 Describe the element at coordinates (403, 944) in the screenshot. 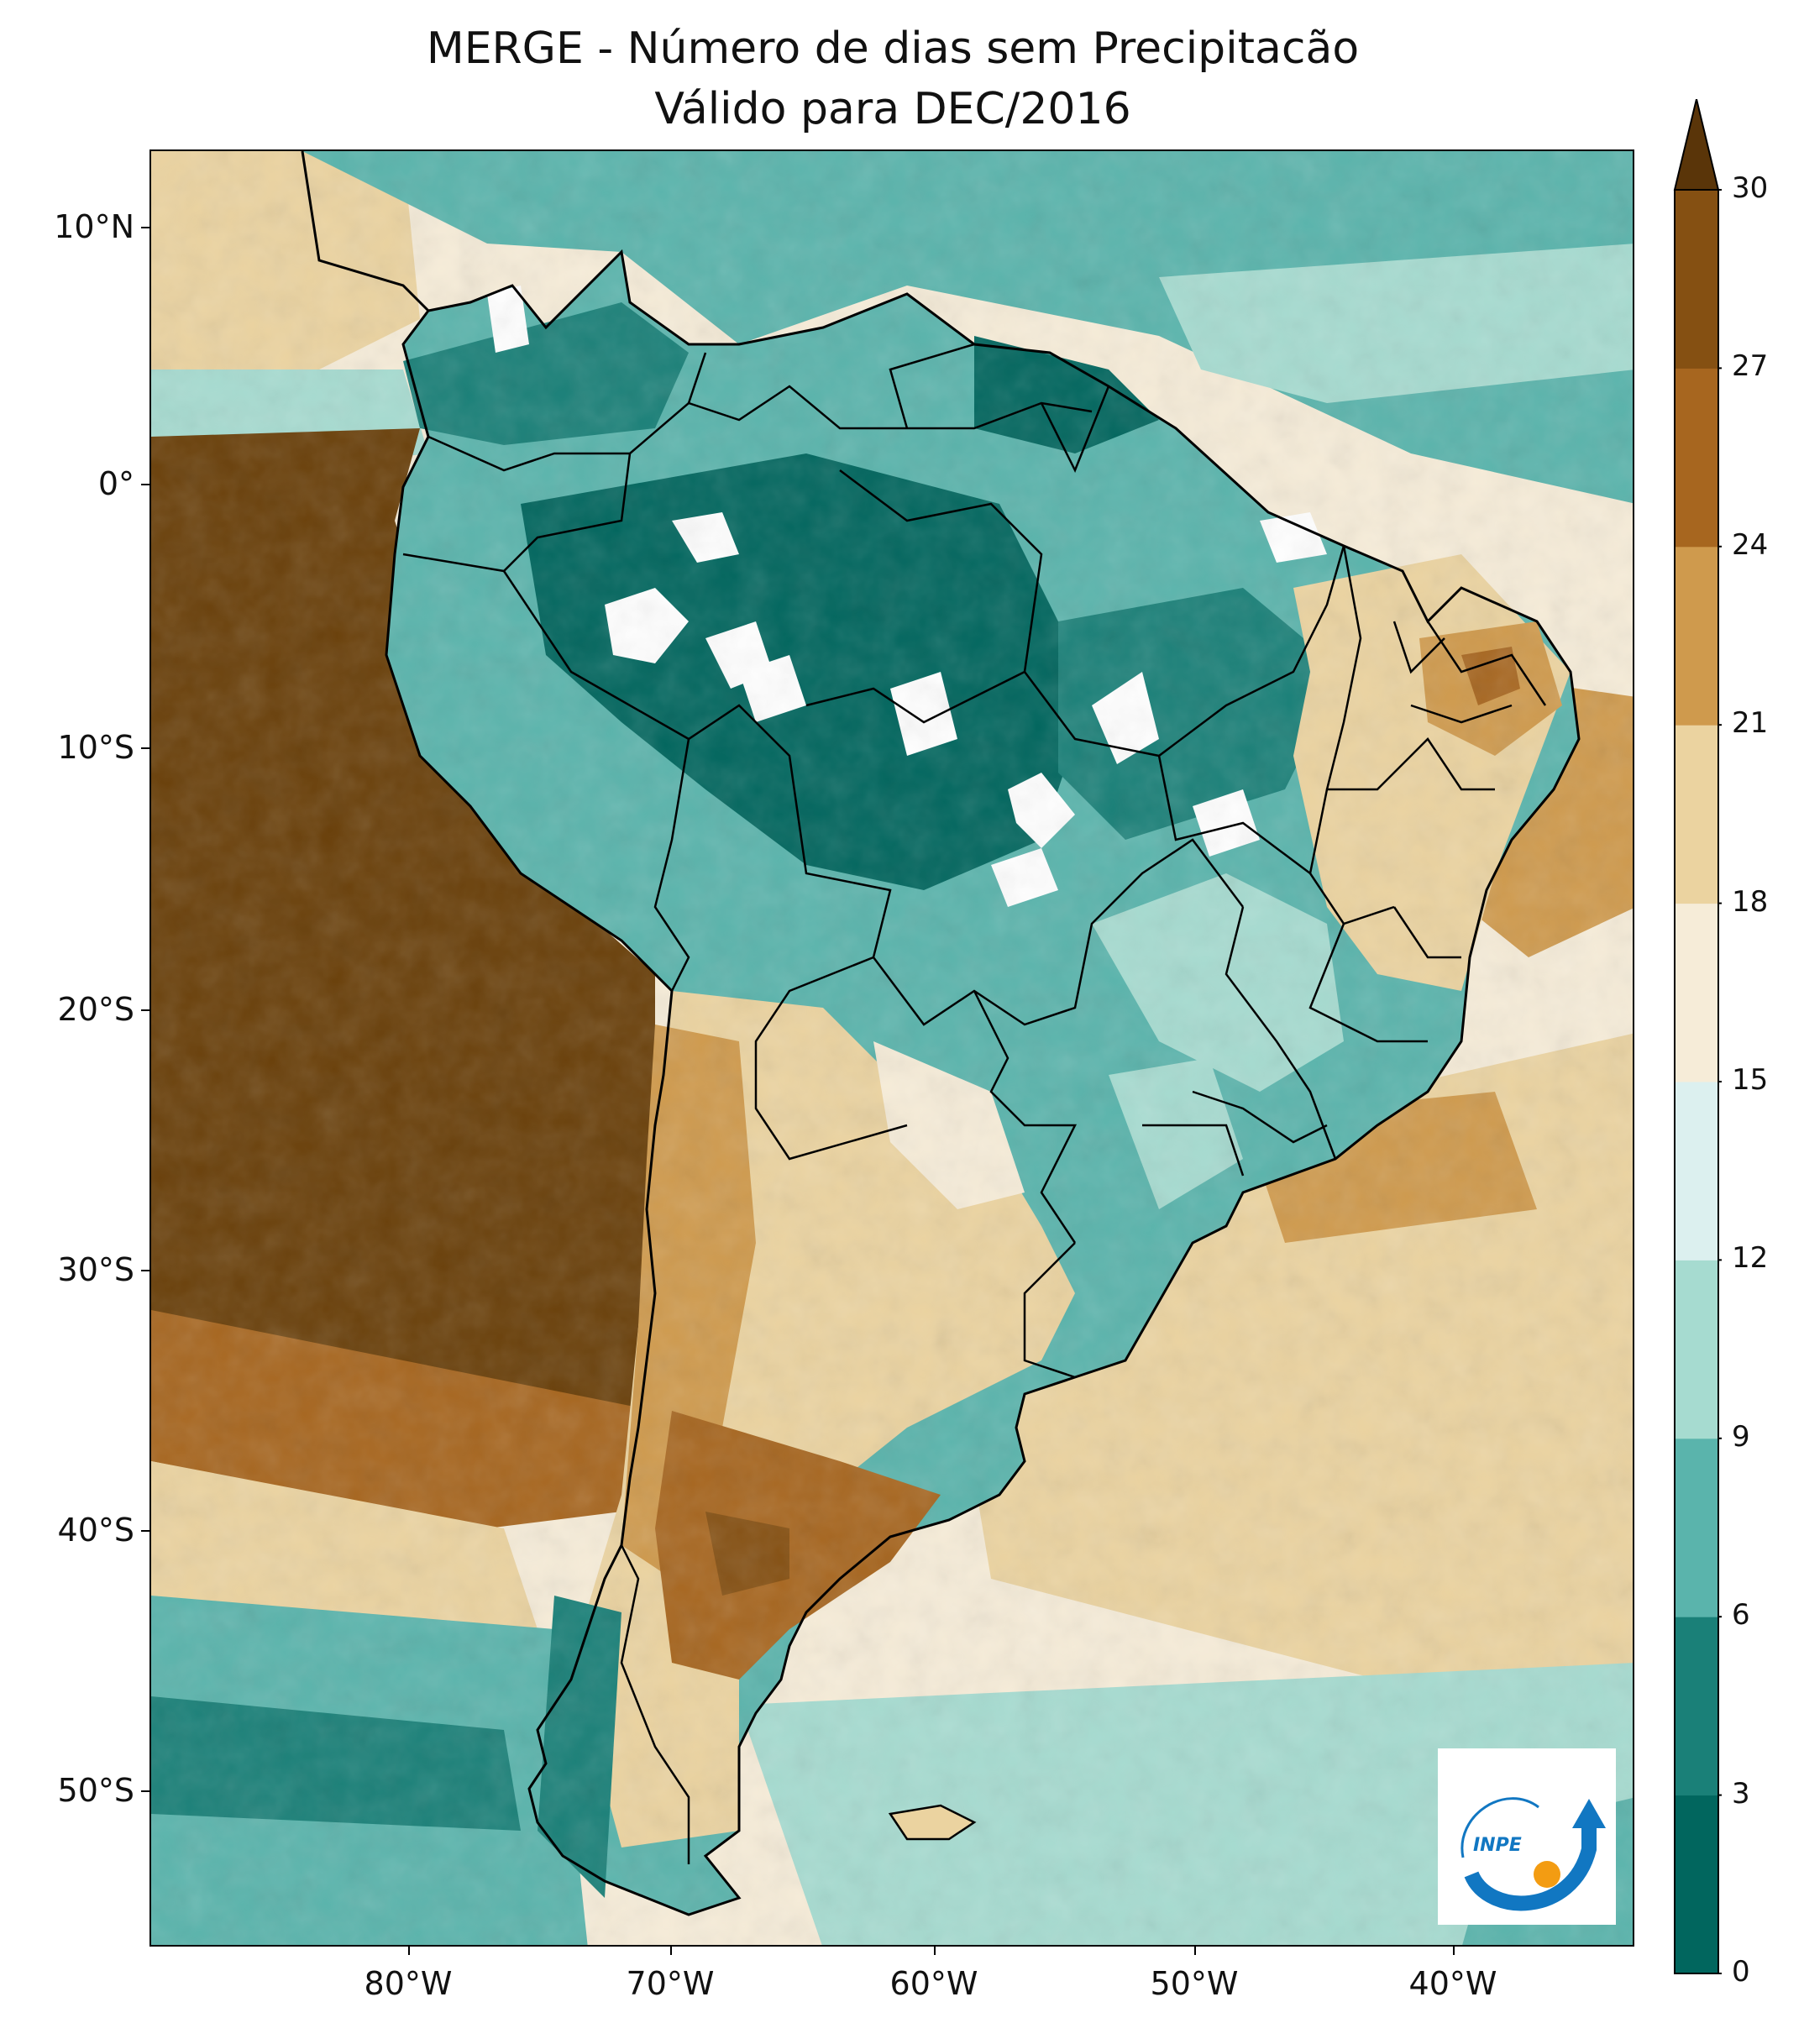

I see `pacific-dry-field` at that location.